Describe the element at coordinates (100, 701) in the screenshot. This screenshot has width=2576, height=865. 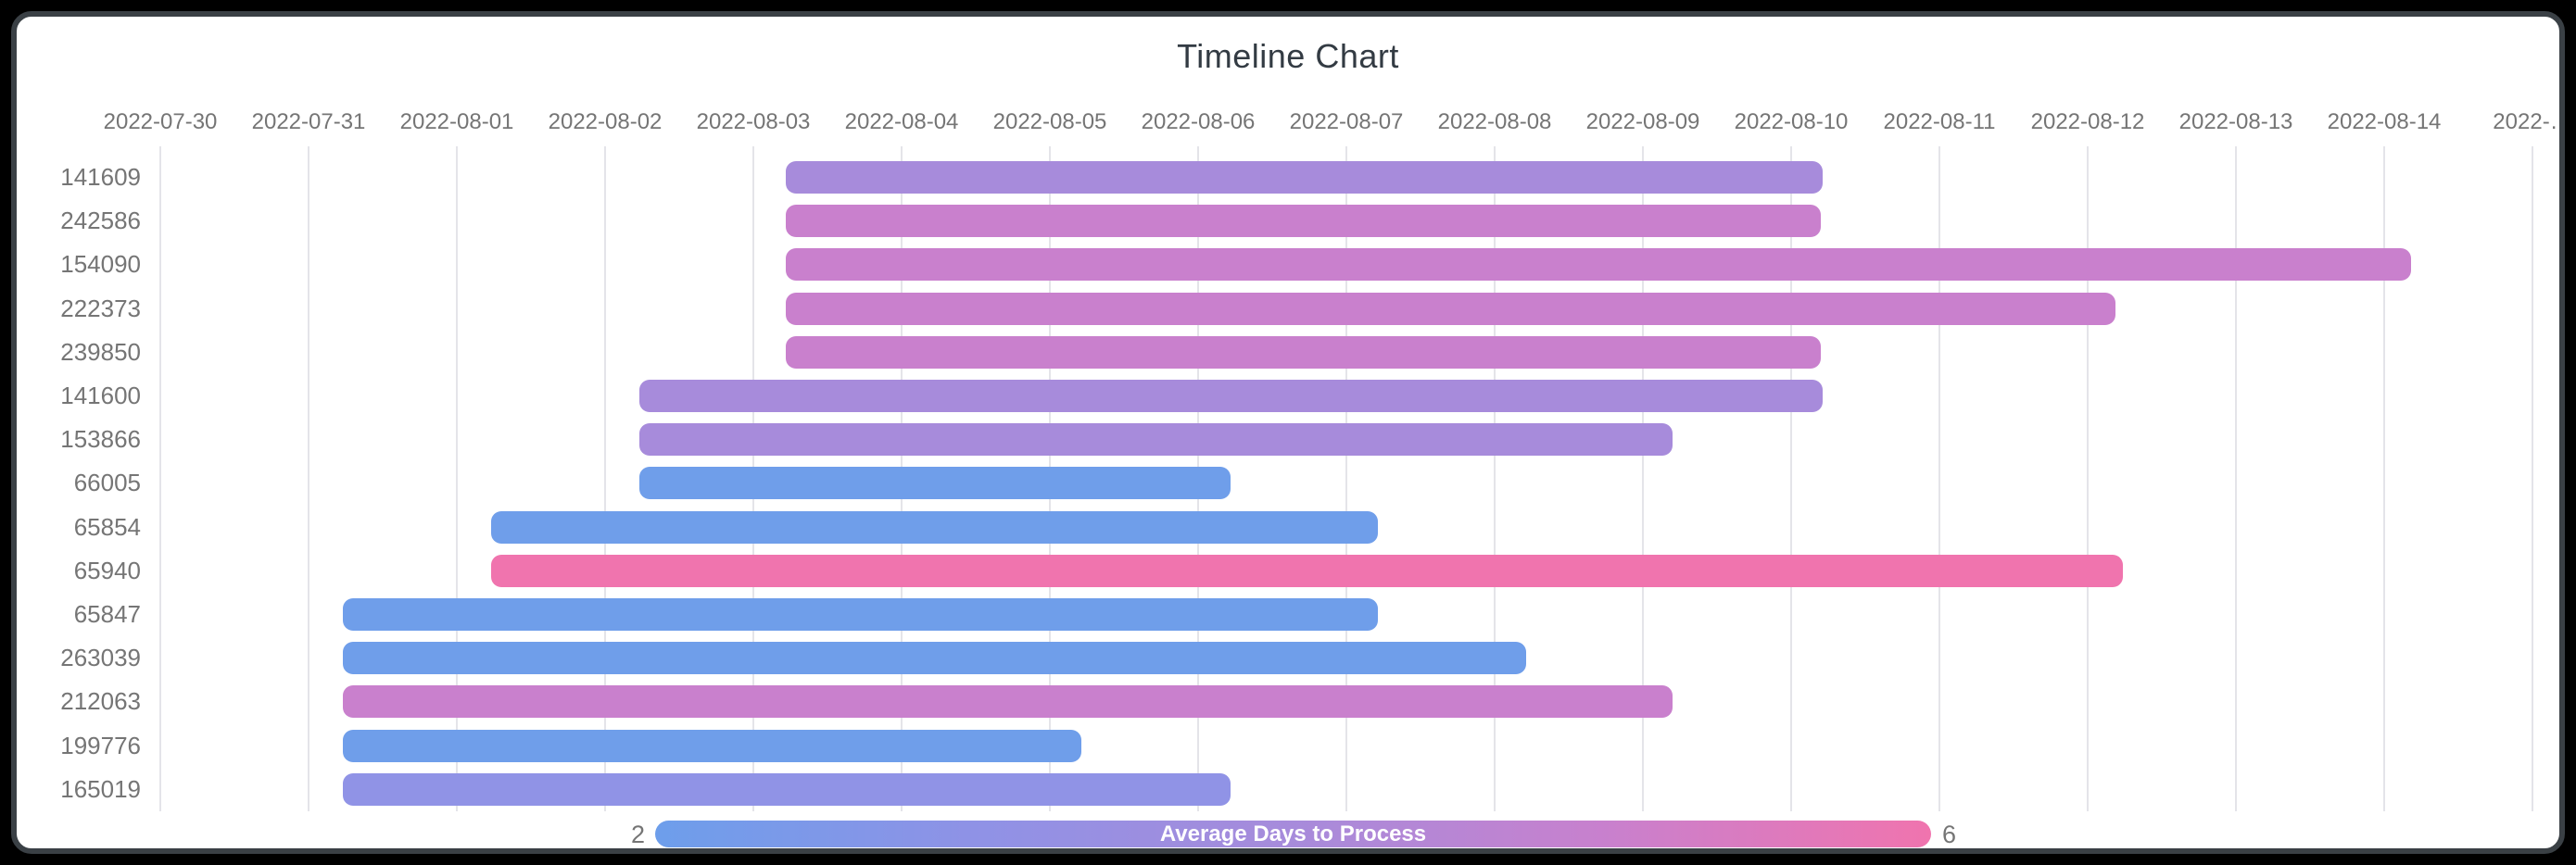
I see `y-tick-label: 212063` at that location.